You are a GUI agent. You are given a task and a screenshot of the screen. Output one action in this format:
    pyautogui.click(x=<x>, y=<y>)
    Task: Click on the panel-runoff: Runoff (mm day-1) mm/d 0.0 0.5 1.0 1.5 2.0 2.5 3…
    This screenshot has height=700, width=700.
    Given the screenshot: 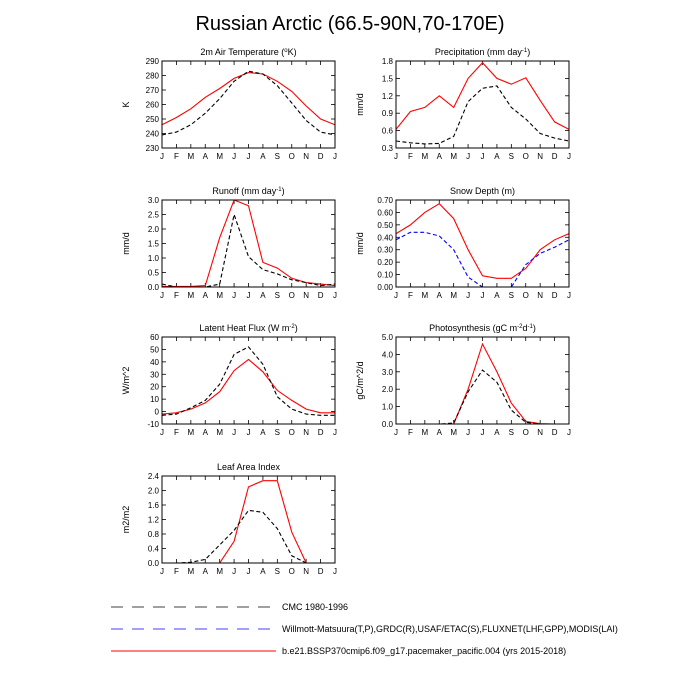 What is the action you would take?
    pyautogui.click(x=229, y=243)
    